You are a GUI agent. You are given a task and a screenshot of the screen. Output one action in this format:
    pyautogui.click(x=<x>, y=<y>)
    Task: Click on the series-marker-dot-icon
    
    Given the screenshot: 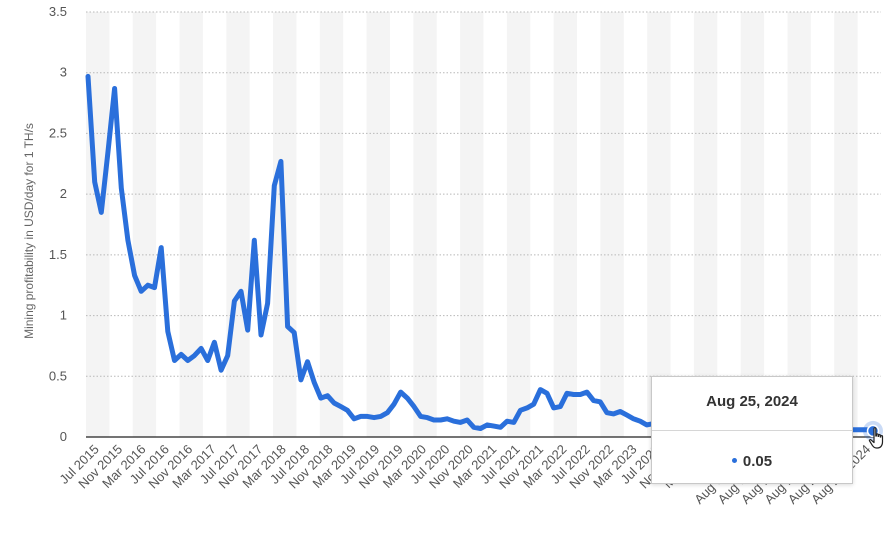 What is the action you would take?
    pyautogui.click(x=734, y=460)
    